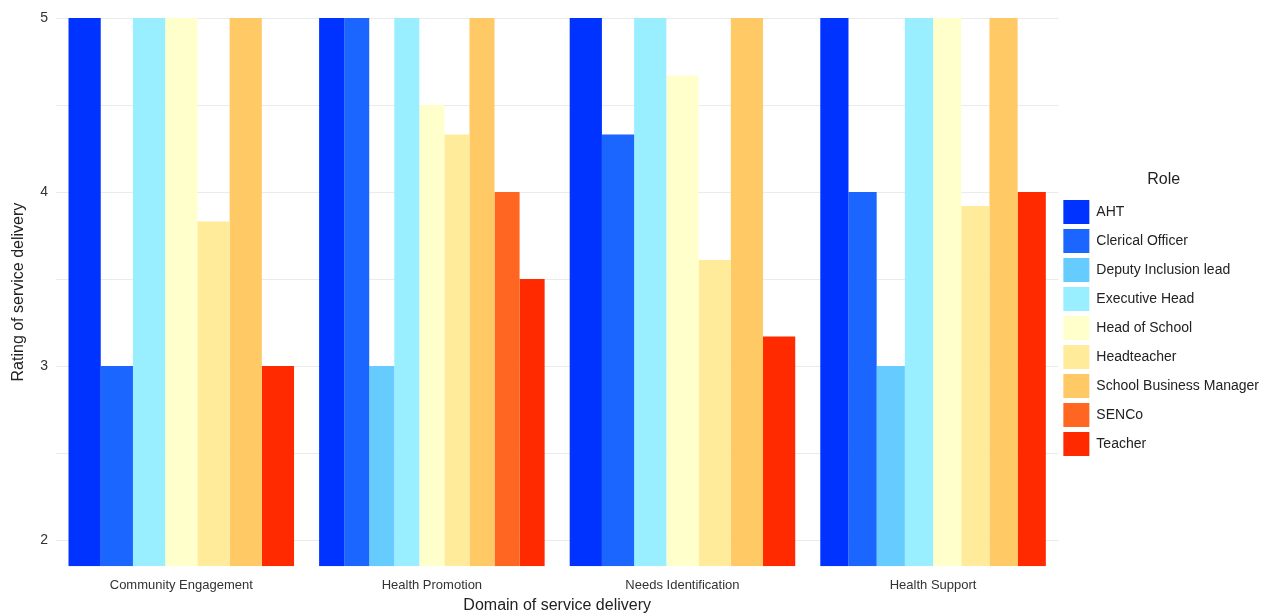 Image resolution: width=1274 pixels, height=615 pixels. I want to click on x-tick-label: Needs Identification, so click(682, 584).